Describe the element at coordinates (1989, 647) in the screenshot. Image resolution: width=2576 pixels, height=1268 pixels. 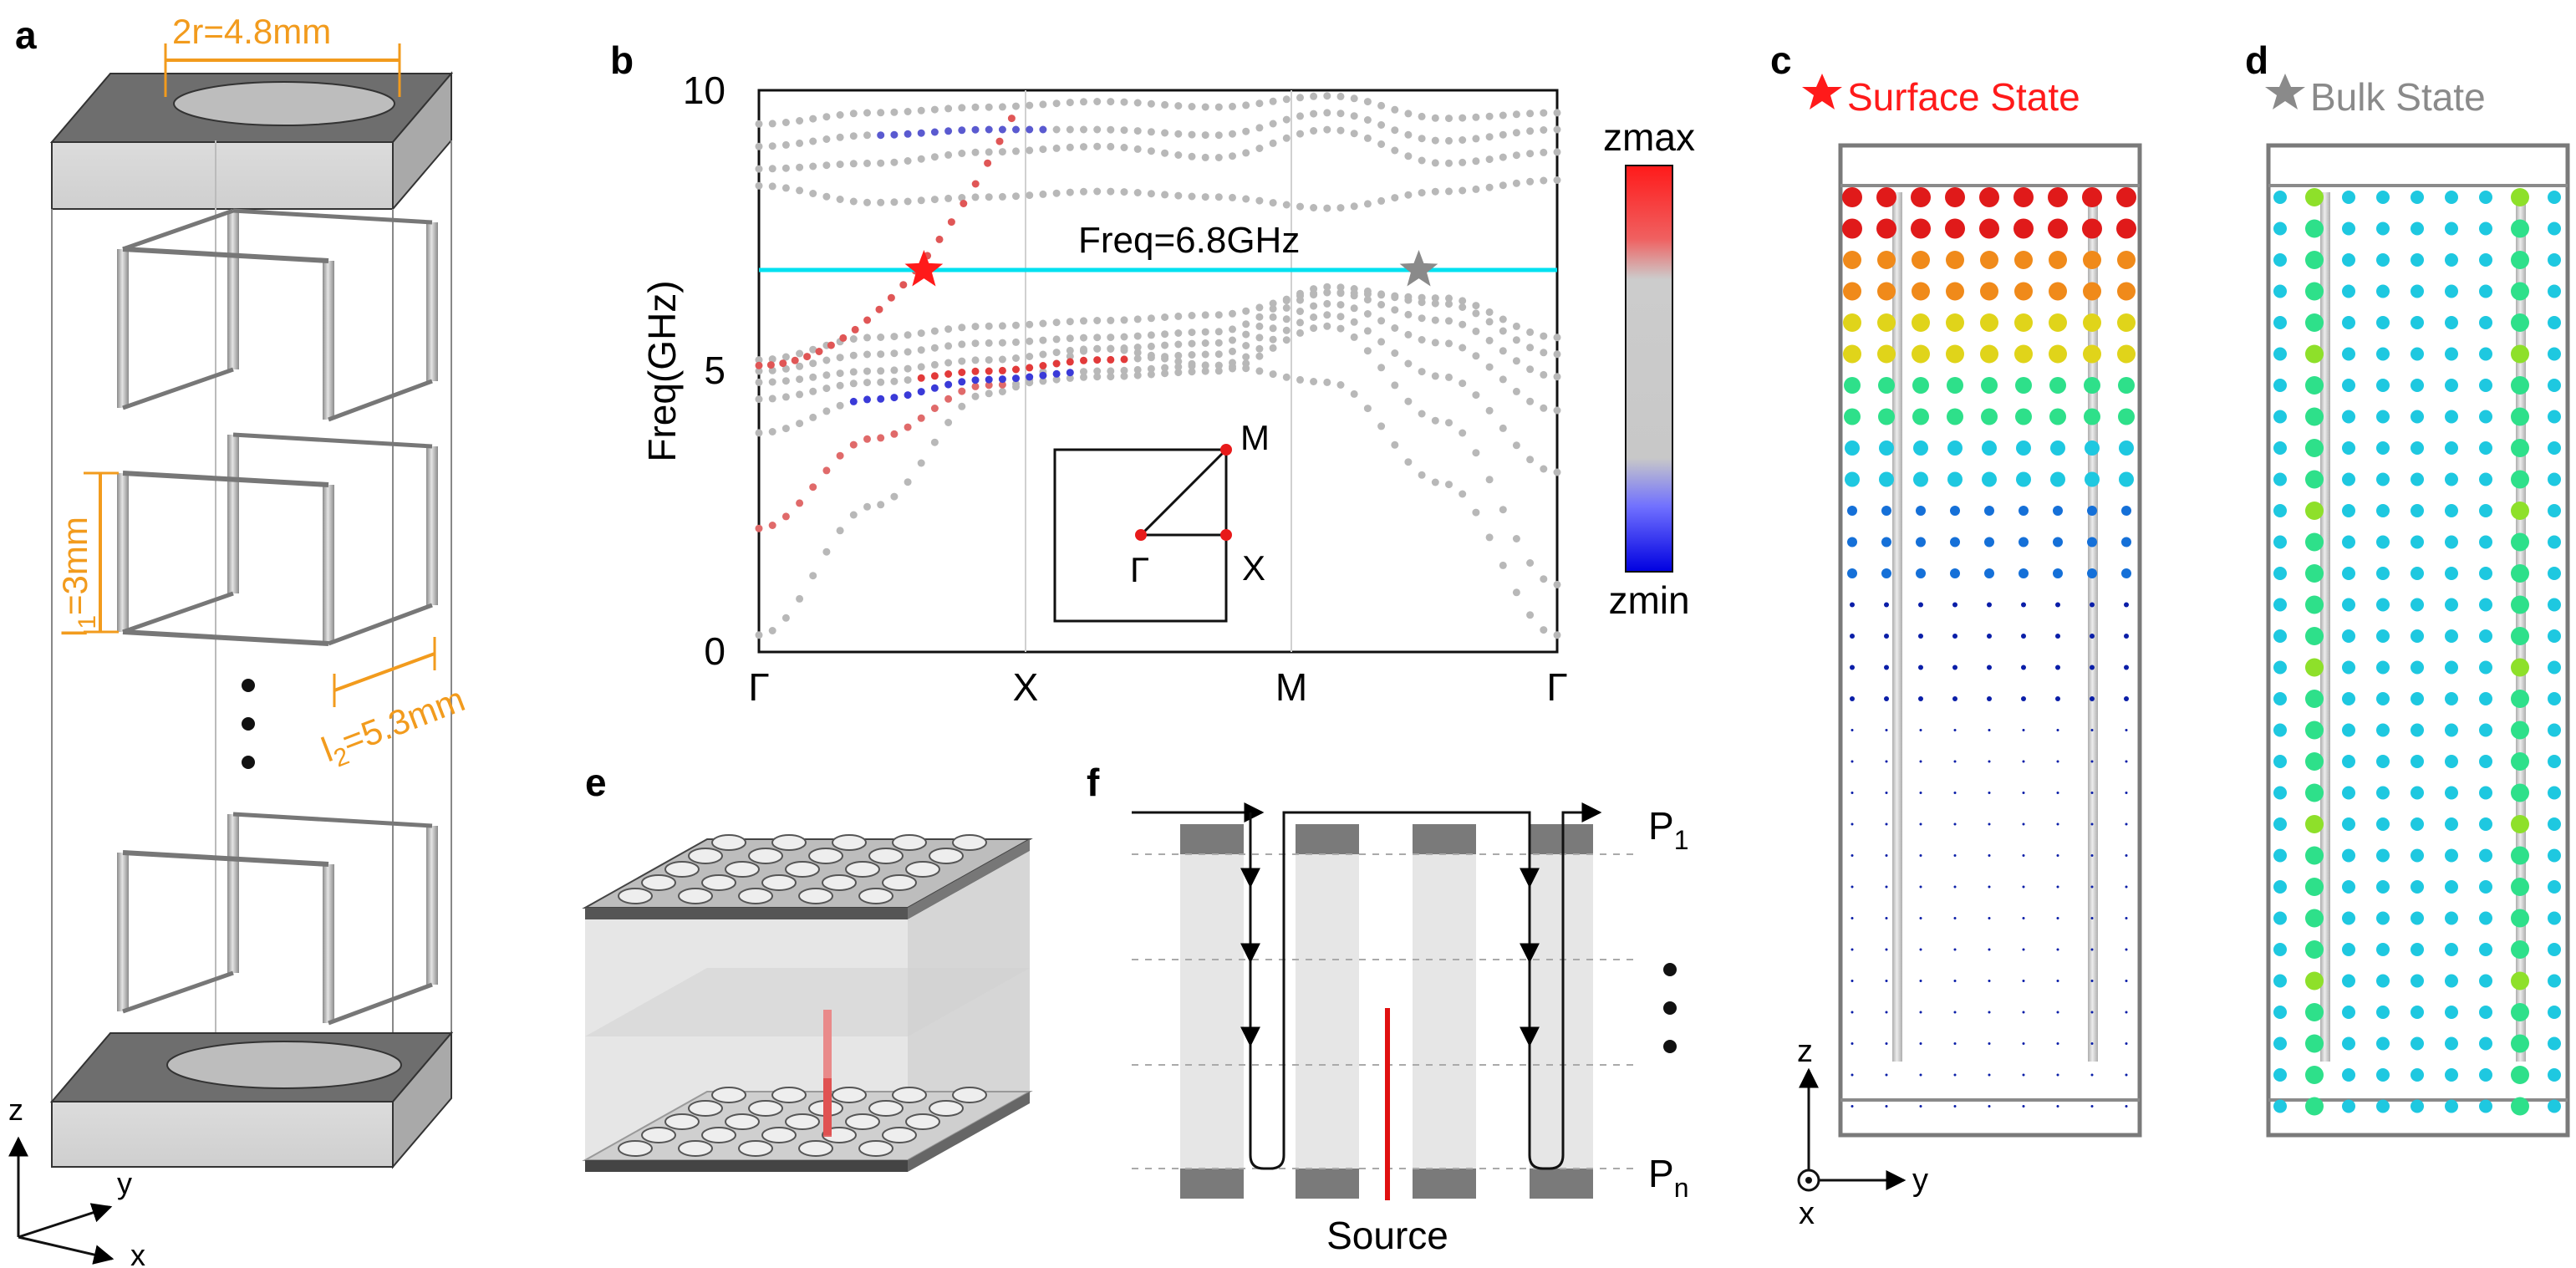
I see `surface-field-arrows` at that location.